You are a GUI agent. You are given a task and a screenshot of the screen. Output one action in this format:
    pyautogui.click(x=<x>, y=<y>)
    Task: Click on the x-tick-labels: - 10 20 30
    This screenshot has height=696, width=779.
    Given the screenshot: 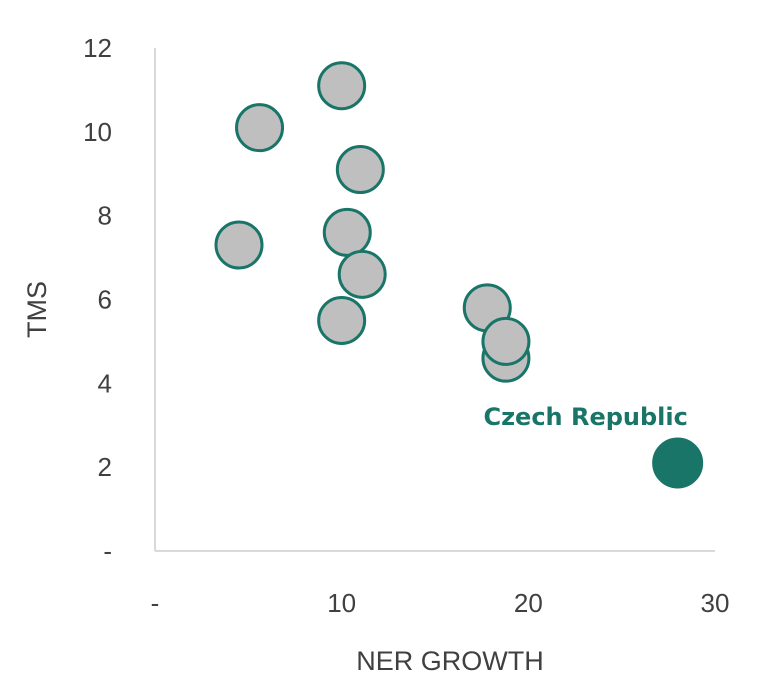 What is the action you would take?
    pyautogui.click(x=440, y=603)
    